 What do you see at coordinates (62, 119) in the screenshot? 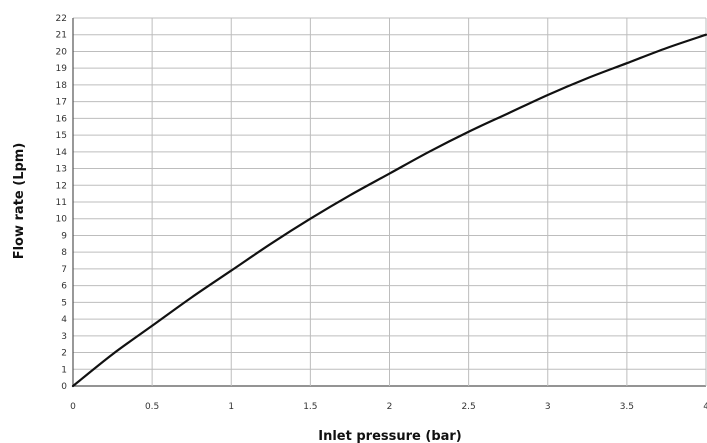
I see `y-tick-label: 16` at bounding box center [62, 119].